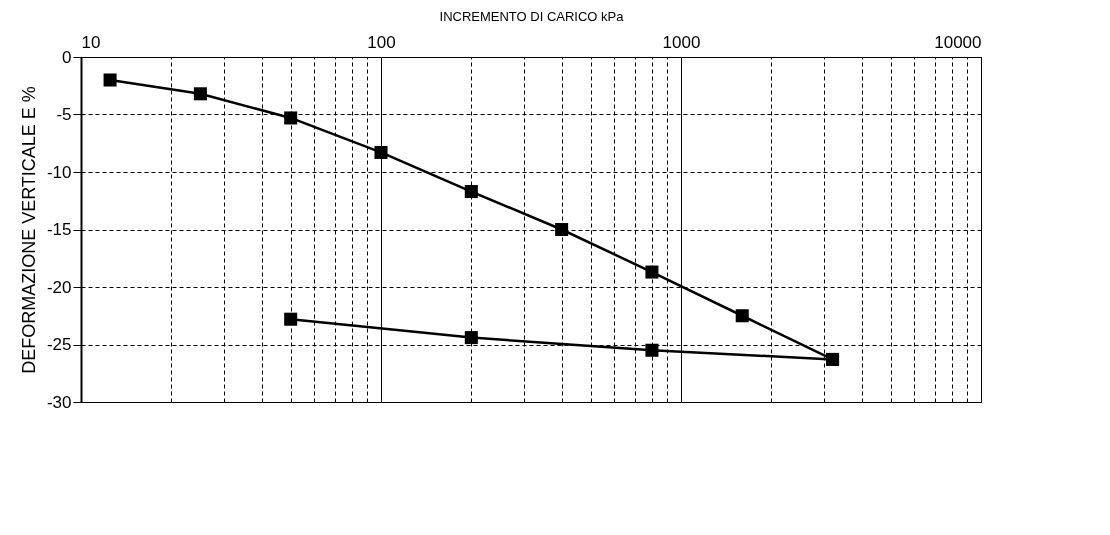  Describe the element at coordinates (67, 57) in the screenshot. I see `y-tick-label: 0` at that location.